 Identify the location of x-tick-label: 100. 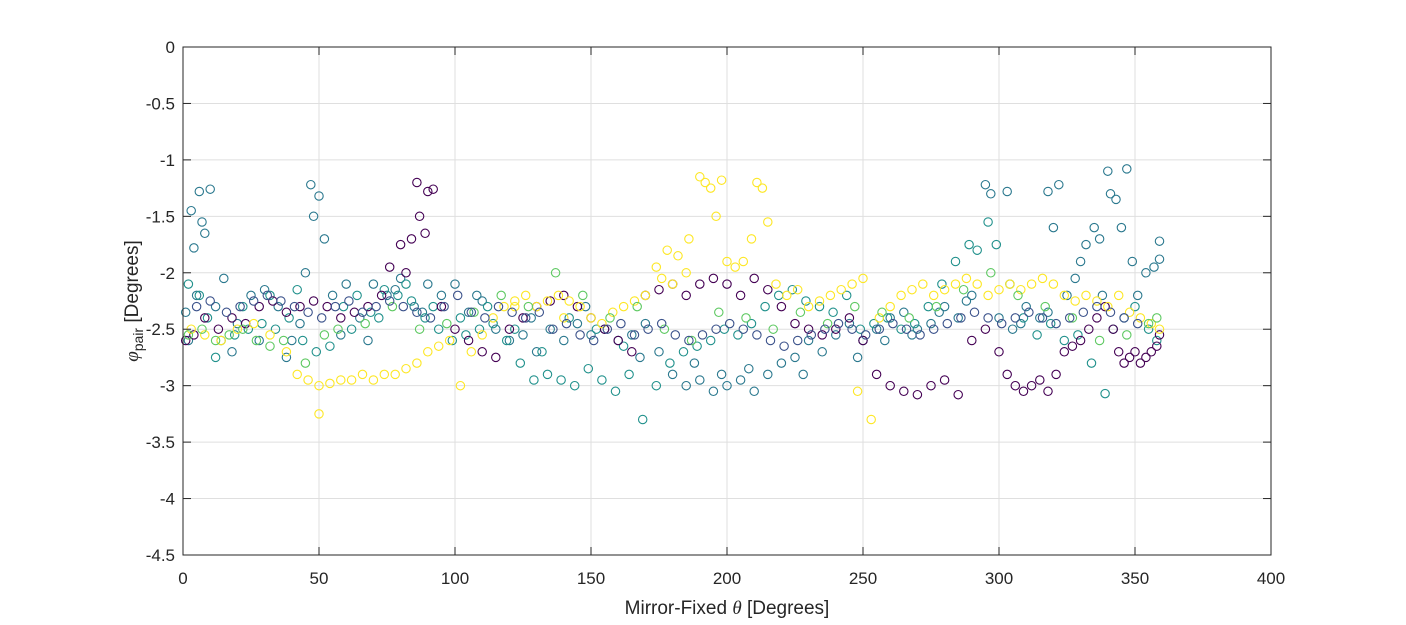
(455, 578).